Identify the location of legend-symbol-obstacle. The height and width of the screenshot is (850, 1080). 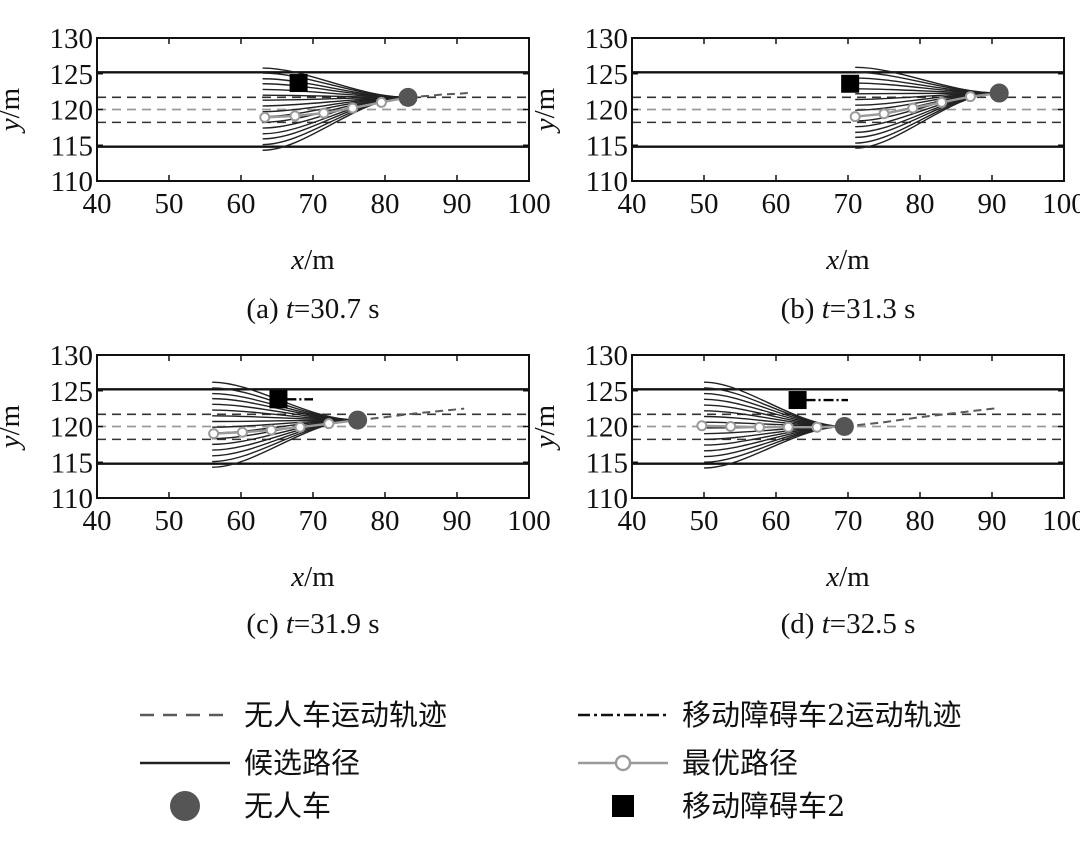
(623, 806).